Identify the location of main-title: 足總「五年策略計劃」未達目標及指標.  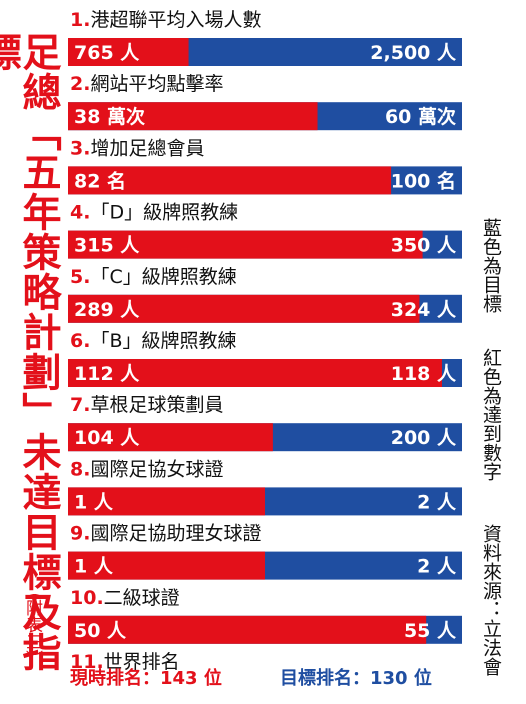
(30, 352).